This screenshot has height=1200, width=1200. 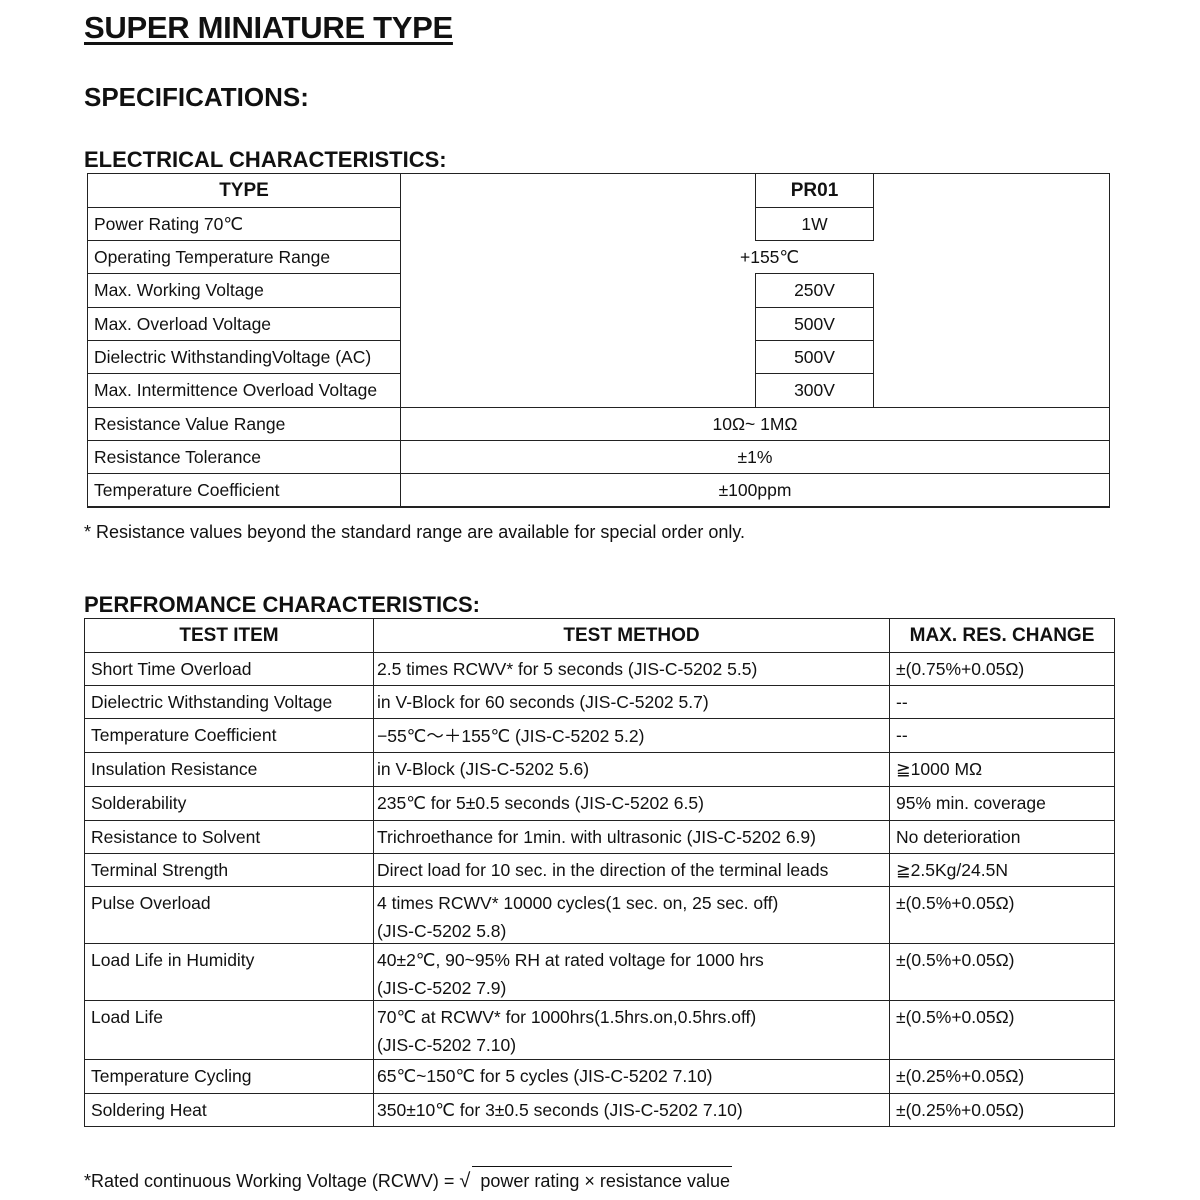 I want to click on test-item: Soldering Heat, so click(x=229, y=1110).